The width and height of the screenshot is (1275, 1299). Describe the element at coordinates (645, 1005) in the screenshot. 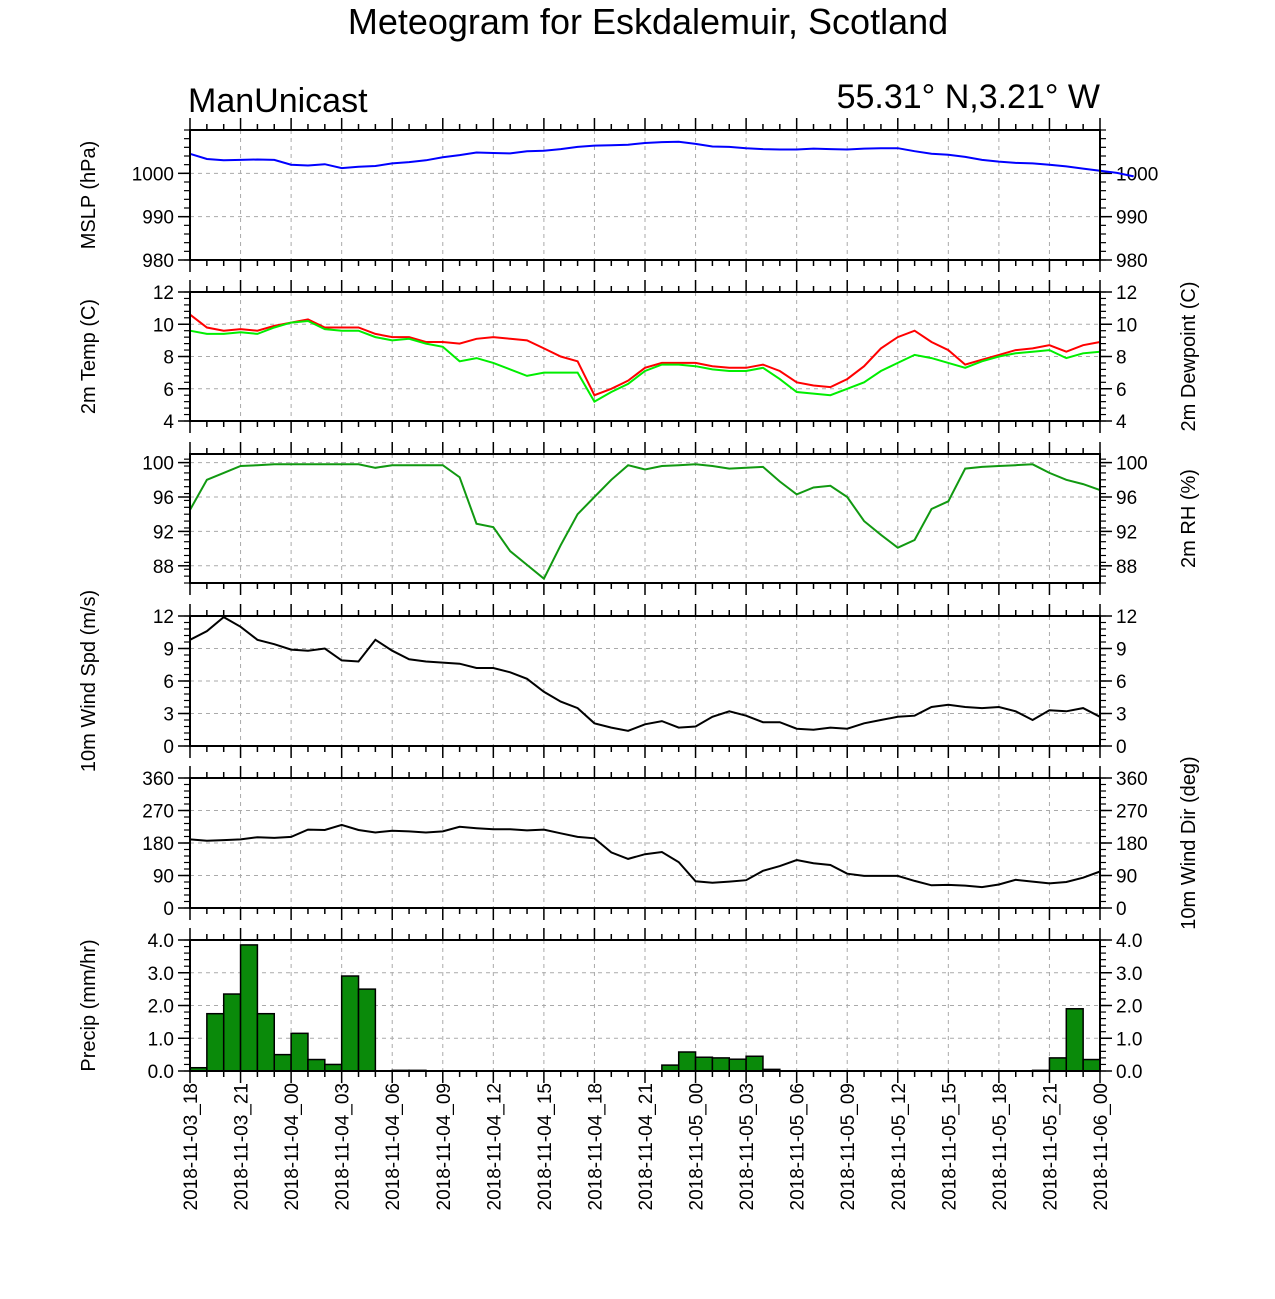

I see `precip-frame` at that location.